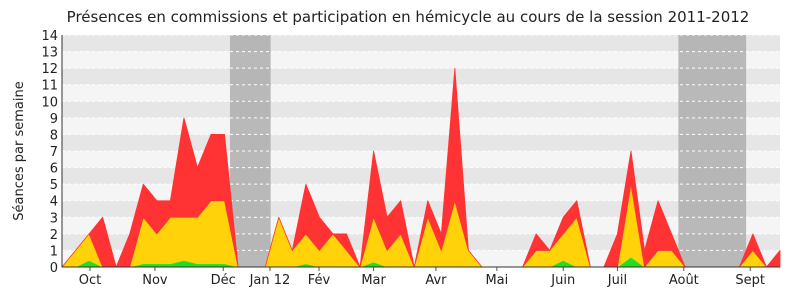 The width and height of the screenshot is (800, 304). I want to click on y-tick-label: 7, so click(54, 152).